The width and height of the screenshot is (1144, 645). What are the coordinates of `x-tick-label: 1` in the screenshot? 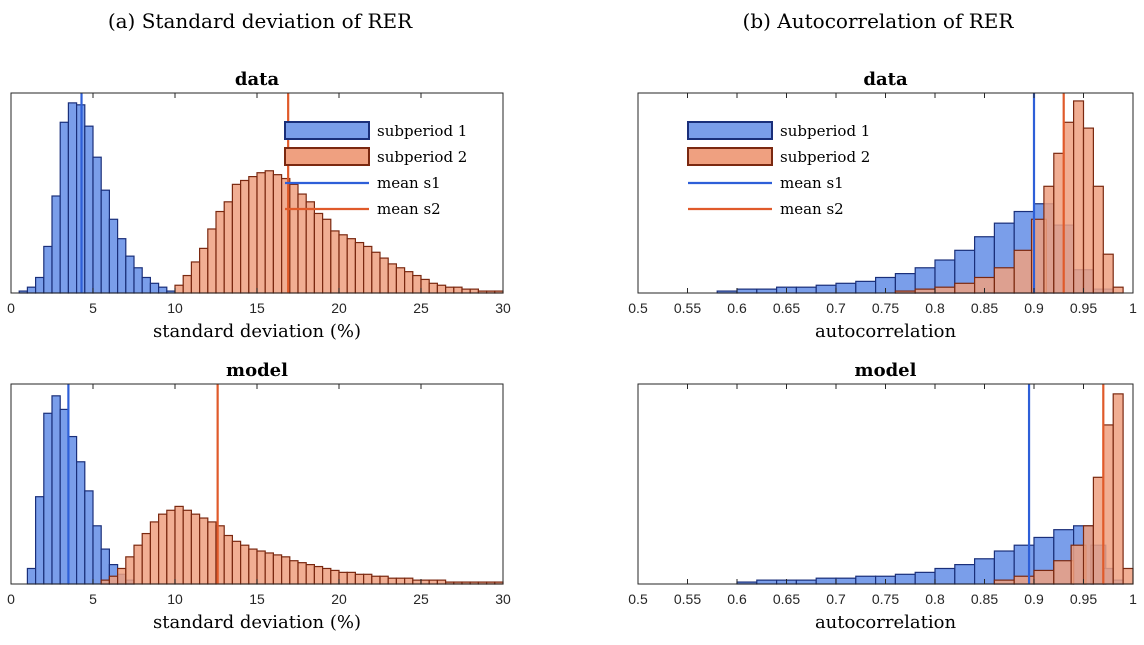 It's located at (1133, 308).